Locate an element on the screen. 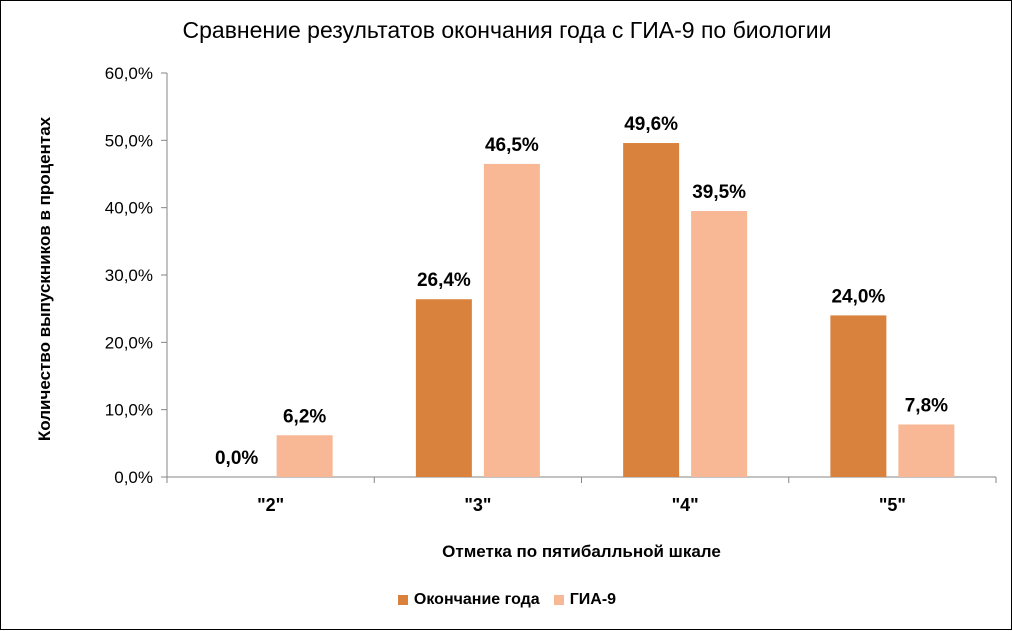 This screenshot has height=631, width=1012. y-tick-label: 10,0% is located at coordinates (129, 410).